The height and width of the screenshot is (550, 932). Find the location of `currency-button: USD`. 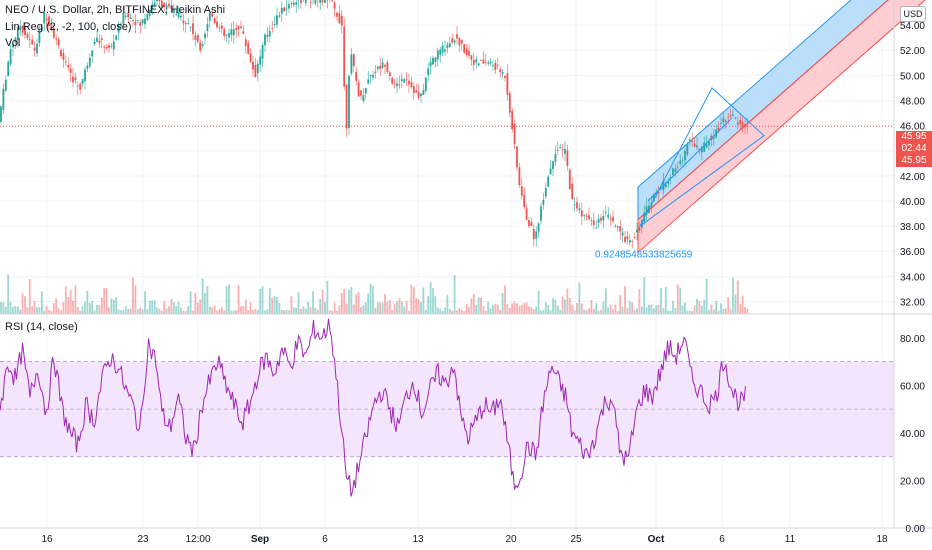

currency-button: USD is located at coordinates (913, 14).